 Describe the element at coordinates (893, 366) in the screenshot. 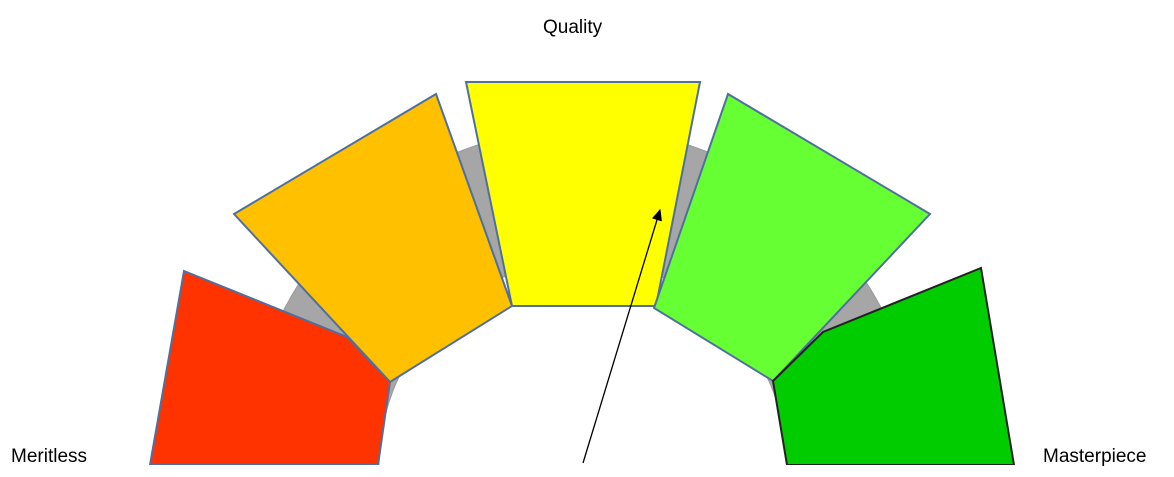

I see `segment-dark-green` at that location.